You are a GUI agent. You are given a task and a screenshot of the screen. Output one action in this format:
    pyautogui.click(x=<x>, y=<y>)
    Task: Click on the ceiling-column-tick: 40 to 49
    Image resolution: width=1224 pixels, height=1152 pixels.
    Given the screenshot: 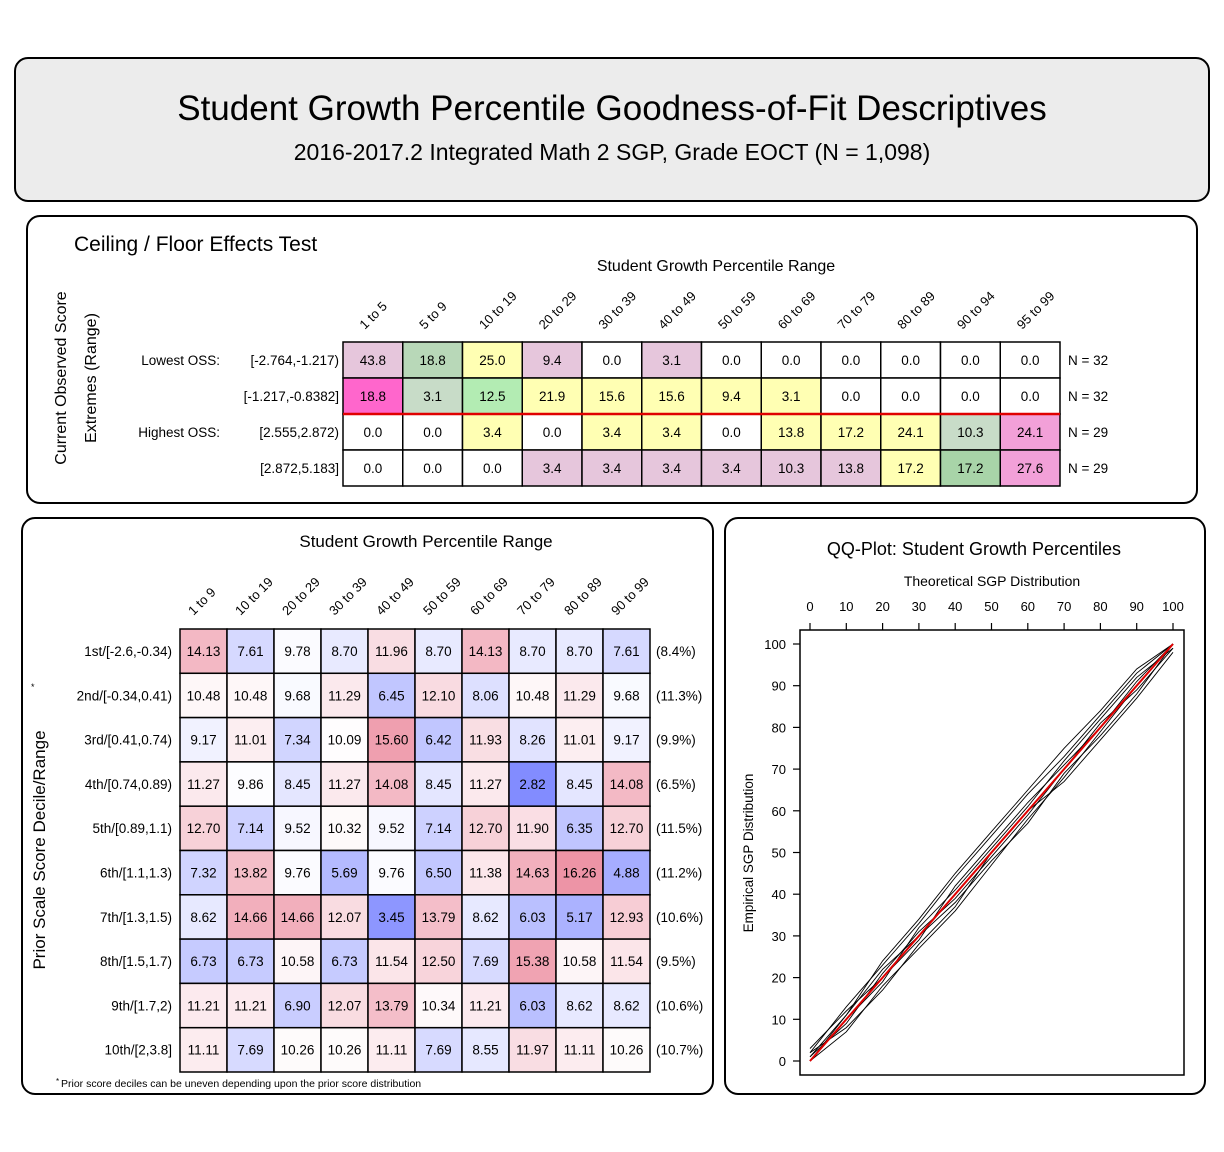 What is the action you would take?
    pyautogui.click(x=677, y=310)
    